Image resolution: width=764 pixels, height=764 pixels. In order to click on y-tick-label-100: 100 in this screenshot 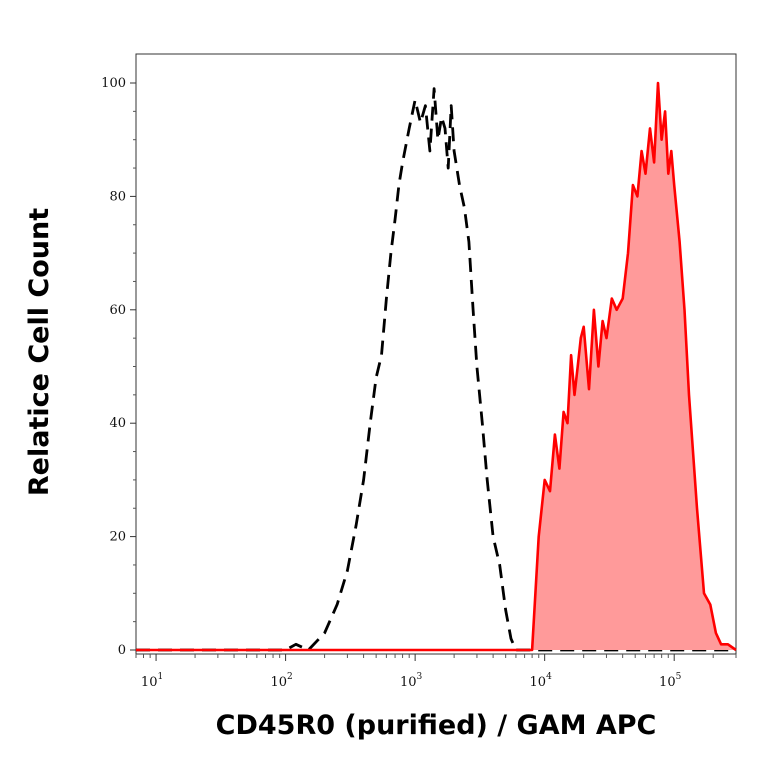, I will do `click(113, 83)`.